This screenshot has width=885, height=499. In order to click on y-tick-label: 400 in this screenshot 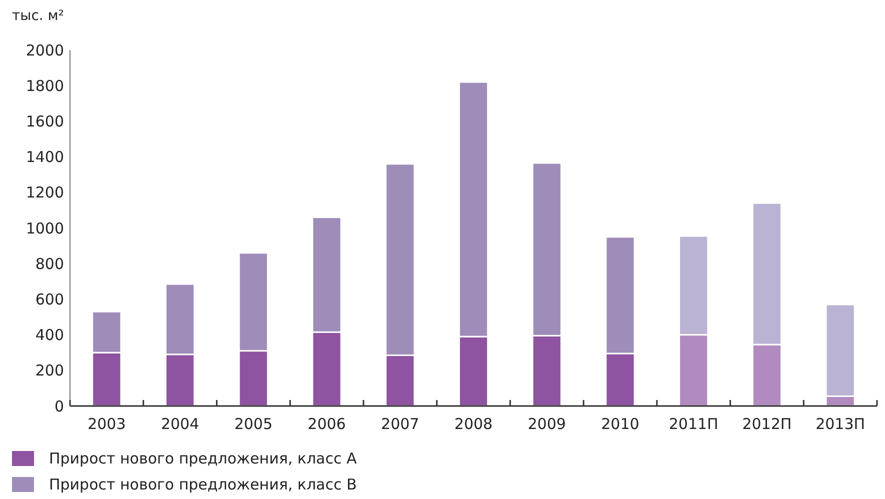, I will do `click(49, 335)`.